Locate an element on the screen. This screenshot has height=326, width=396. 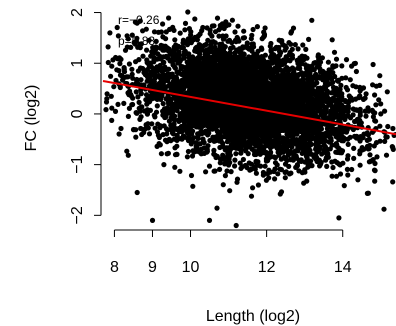
x-tick-label: 14 is located at coordinates (343, 267).